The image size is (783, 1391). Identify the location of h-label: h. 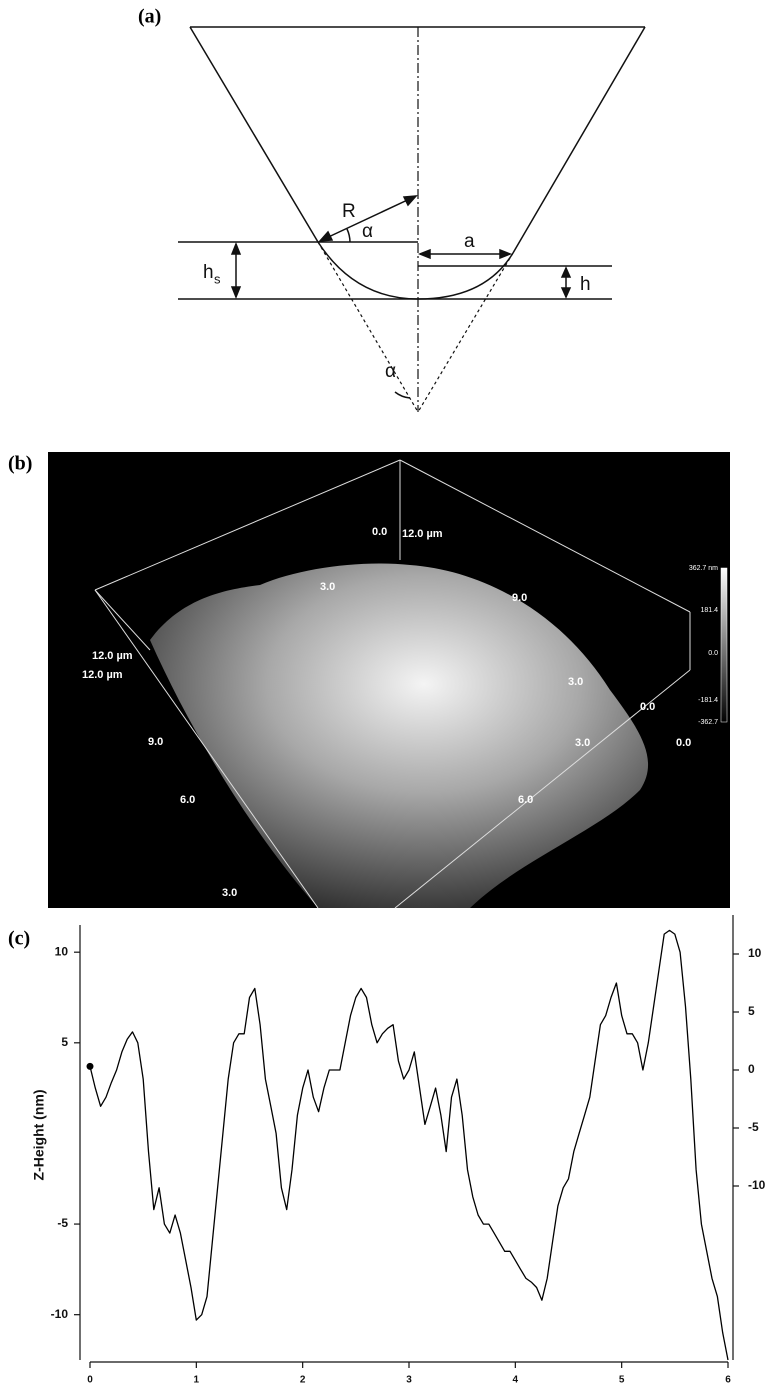
(585, 284).